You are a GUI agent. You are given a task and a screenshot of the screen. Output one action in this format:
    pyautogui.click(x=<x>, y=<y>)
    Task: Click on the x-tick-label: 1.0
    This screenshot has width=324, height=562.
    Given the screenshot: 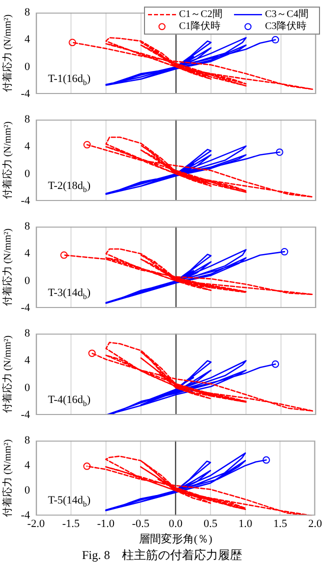 What is the action you would take?
    pyautogui.click(x=245, y=524)
    